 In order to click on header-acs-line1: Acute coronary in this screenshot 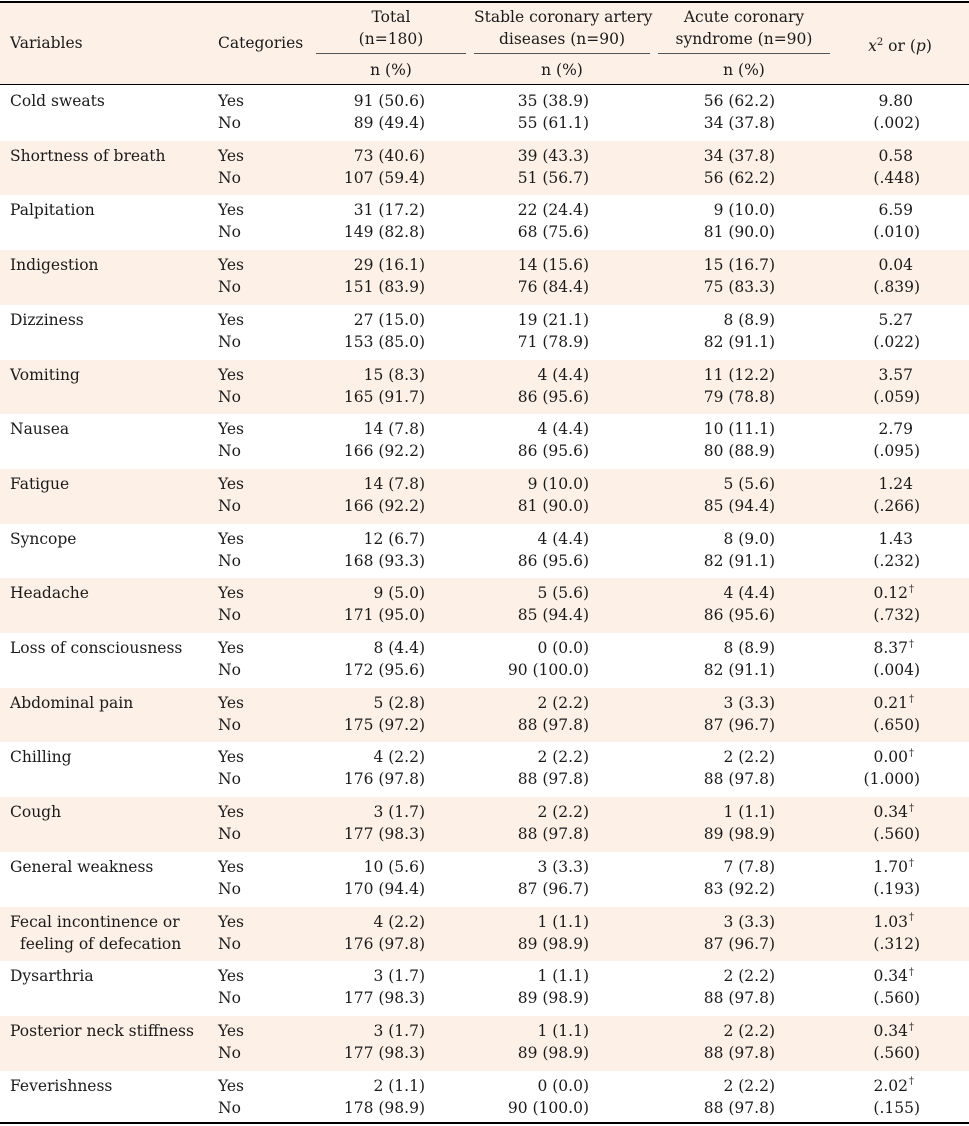, I will do `click(744, 17)`.